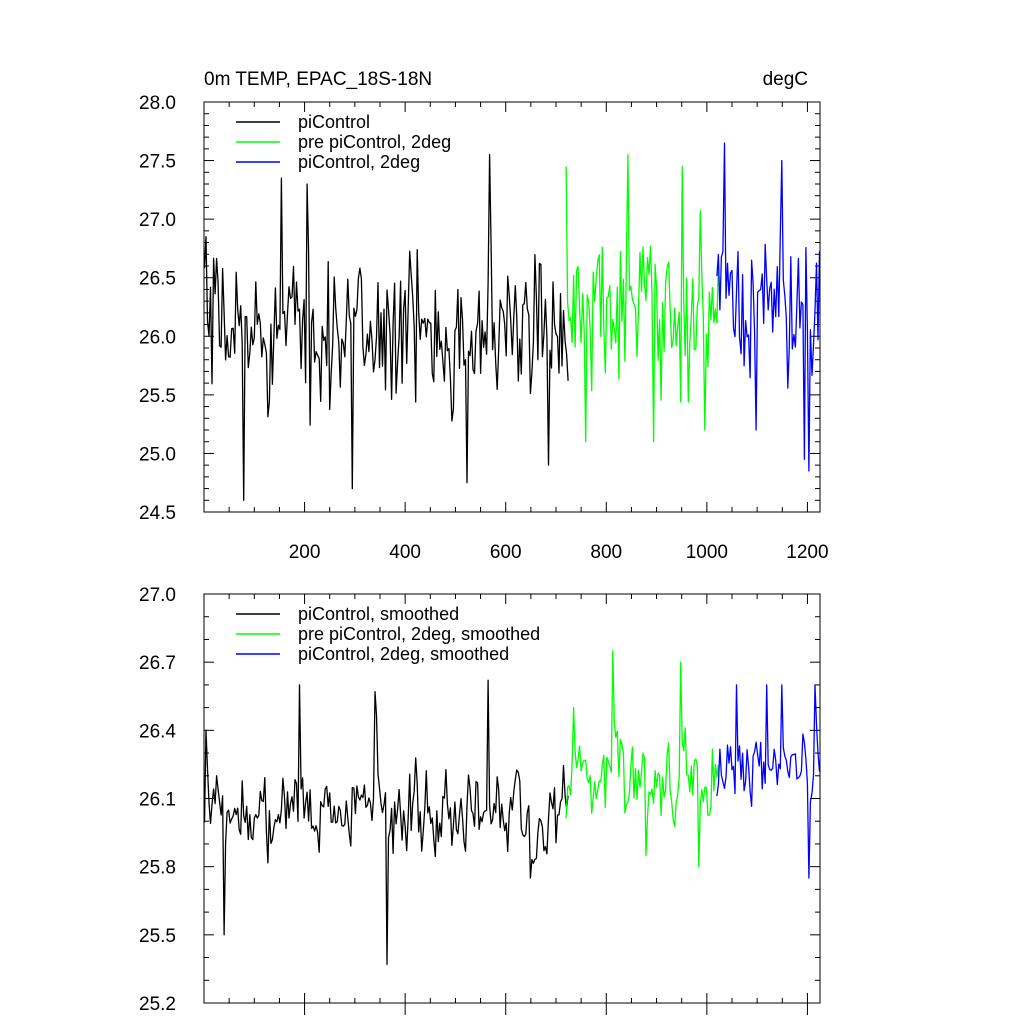 The width and height of the screenshot is (1024, 1024). I want to click on top-xtick-label: 400, so click(405, 552).